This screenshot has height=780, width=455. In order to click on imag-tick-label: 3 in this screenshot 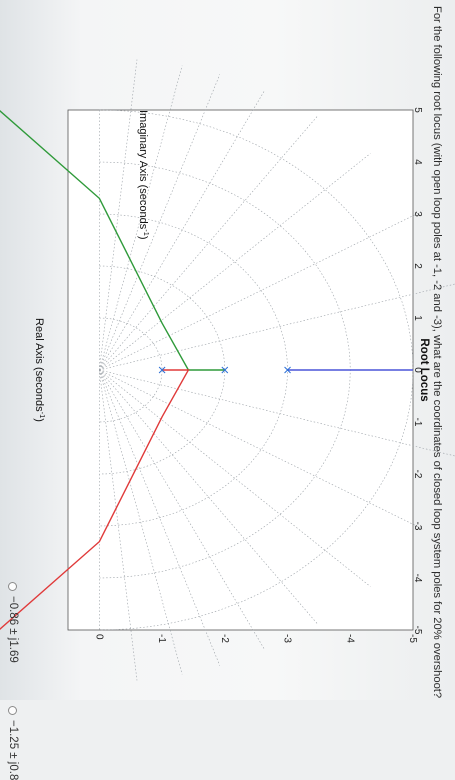, I will do `click(417, 214)`.